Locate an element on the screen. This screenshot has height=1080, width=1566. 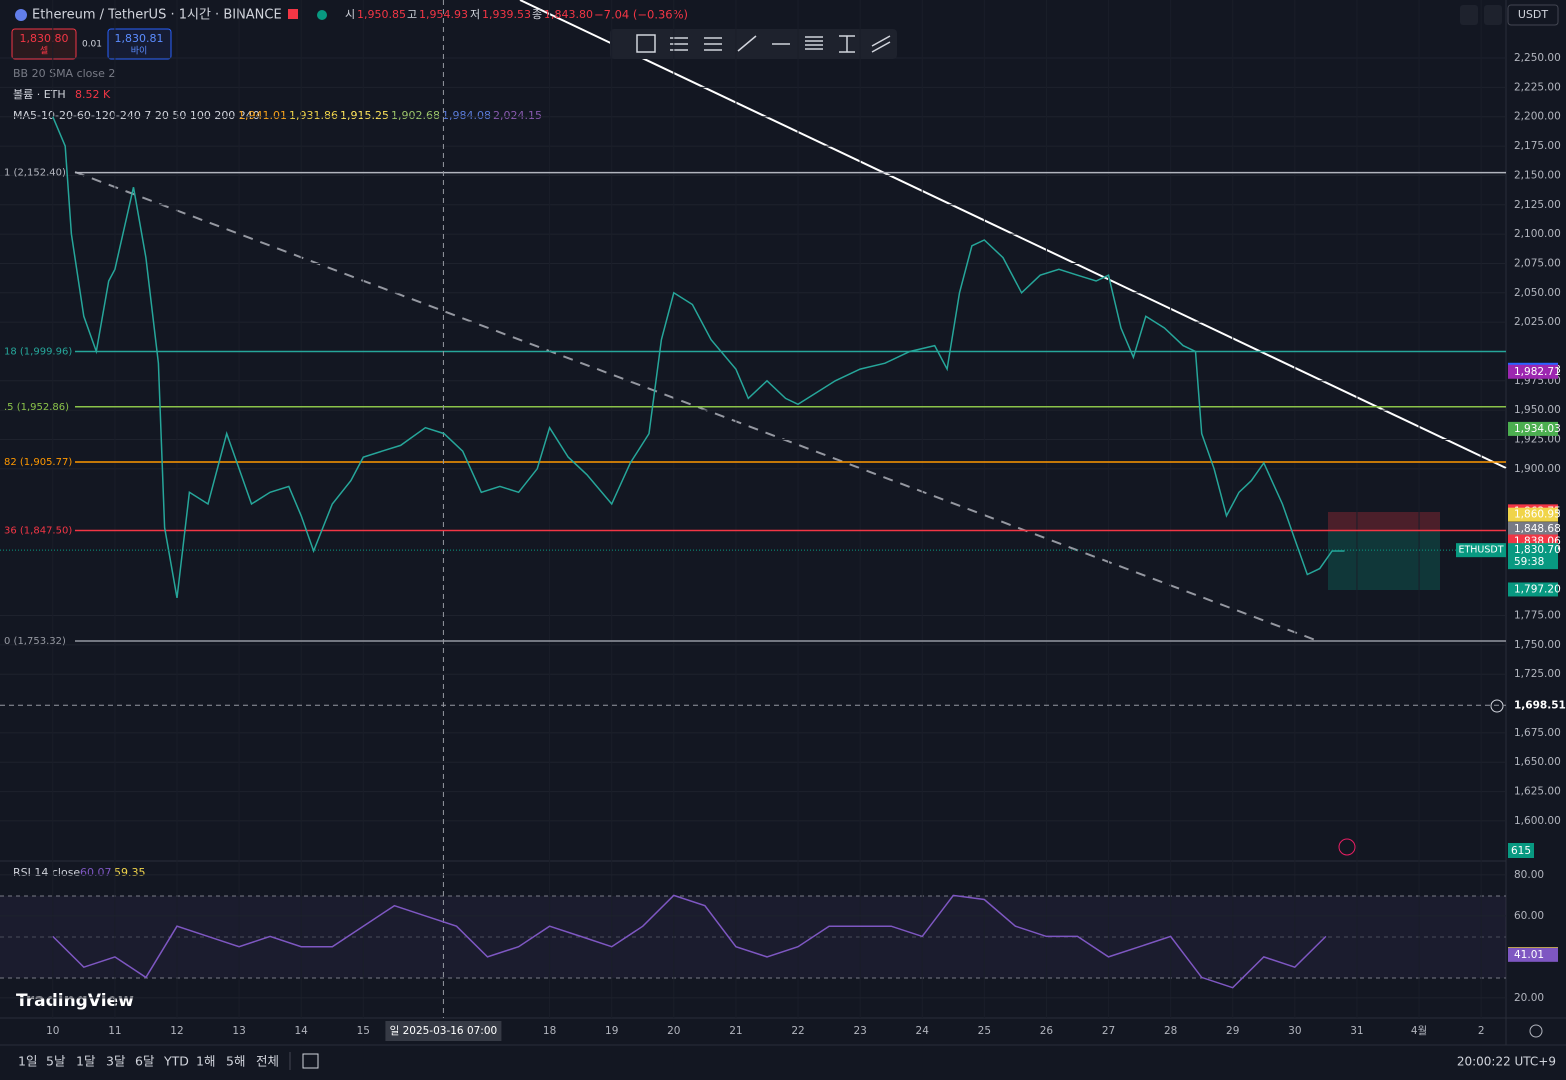
range-button: 3달 is located at coordinates (116, 1061).